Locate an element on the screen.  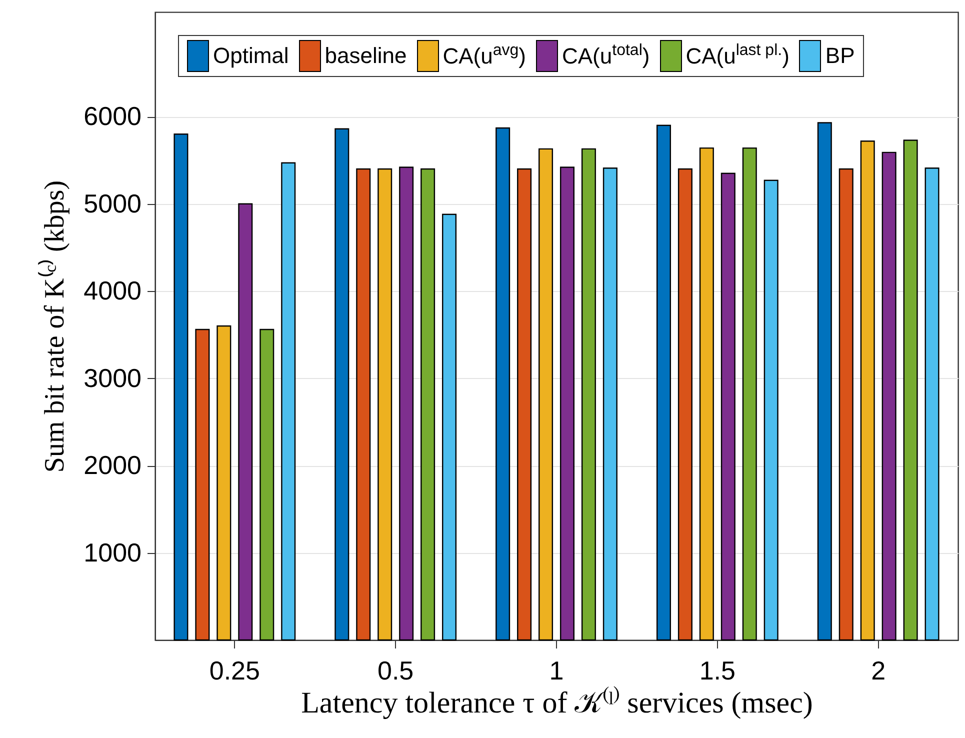
legend-label: CA(u$^{total}$) is located at coordinates (606, 56).